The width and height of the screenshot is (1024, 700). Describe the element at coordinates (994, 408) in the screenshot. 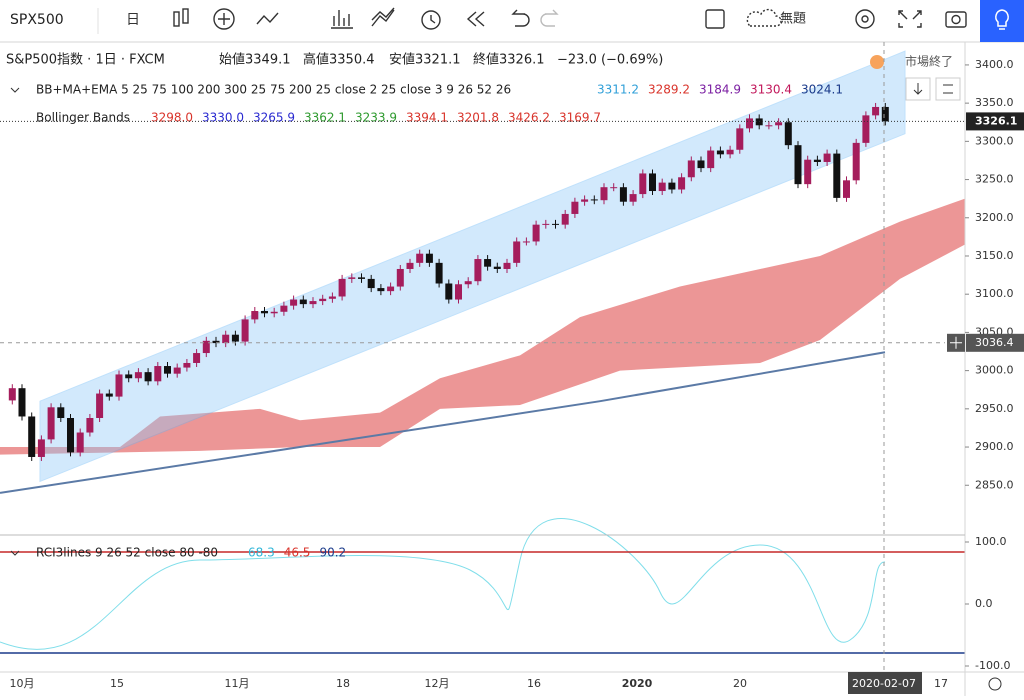

I see `price-tick-label: 2950.0` at that location.